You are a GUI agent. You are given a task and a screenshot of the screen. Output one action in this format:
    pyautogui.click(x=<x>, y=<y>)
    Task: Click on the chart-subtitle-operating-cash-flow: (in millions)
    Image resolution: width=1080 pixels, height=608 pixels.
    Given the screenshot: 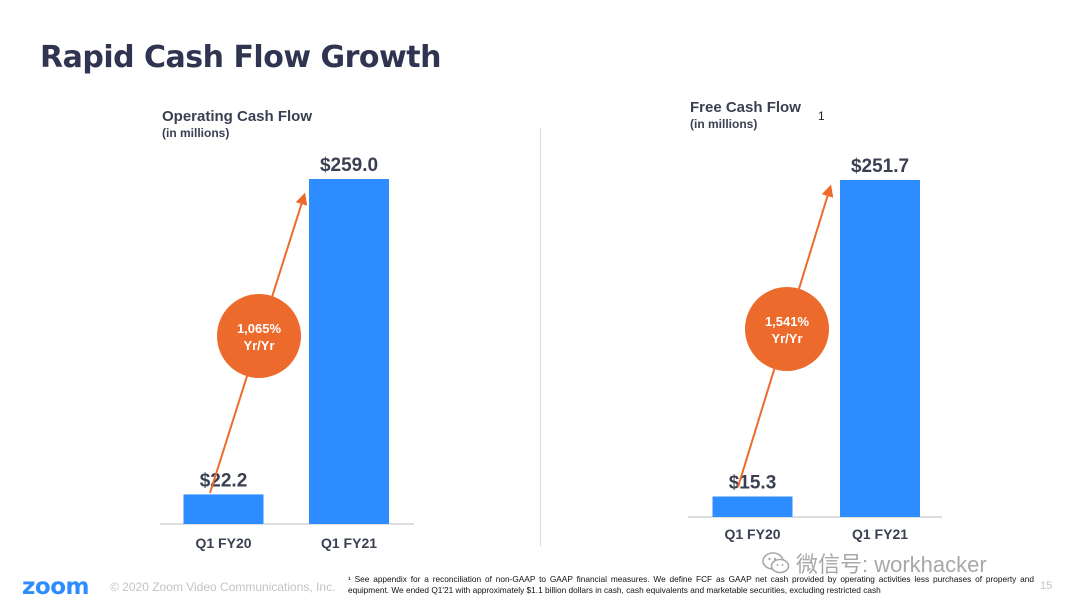 What is the action you would take?
    pyautogui.click(x=196, y=133)
    